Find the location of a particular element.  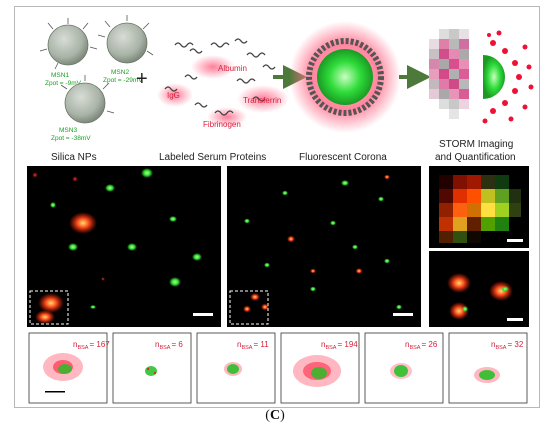

cluster-6-value: = 32 is located at coordinates (515, 344).